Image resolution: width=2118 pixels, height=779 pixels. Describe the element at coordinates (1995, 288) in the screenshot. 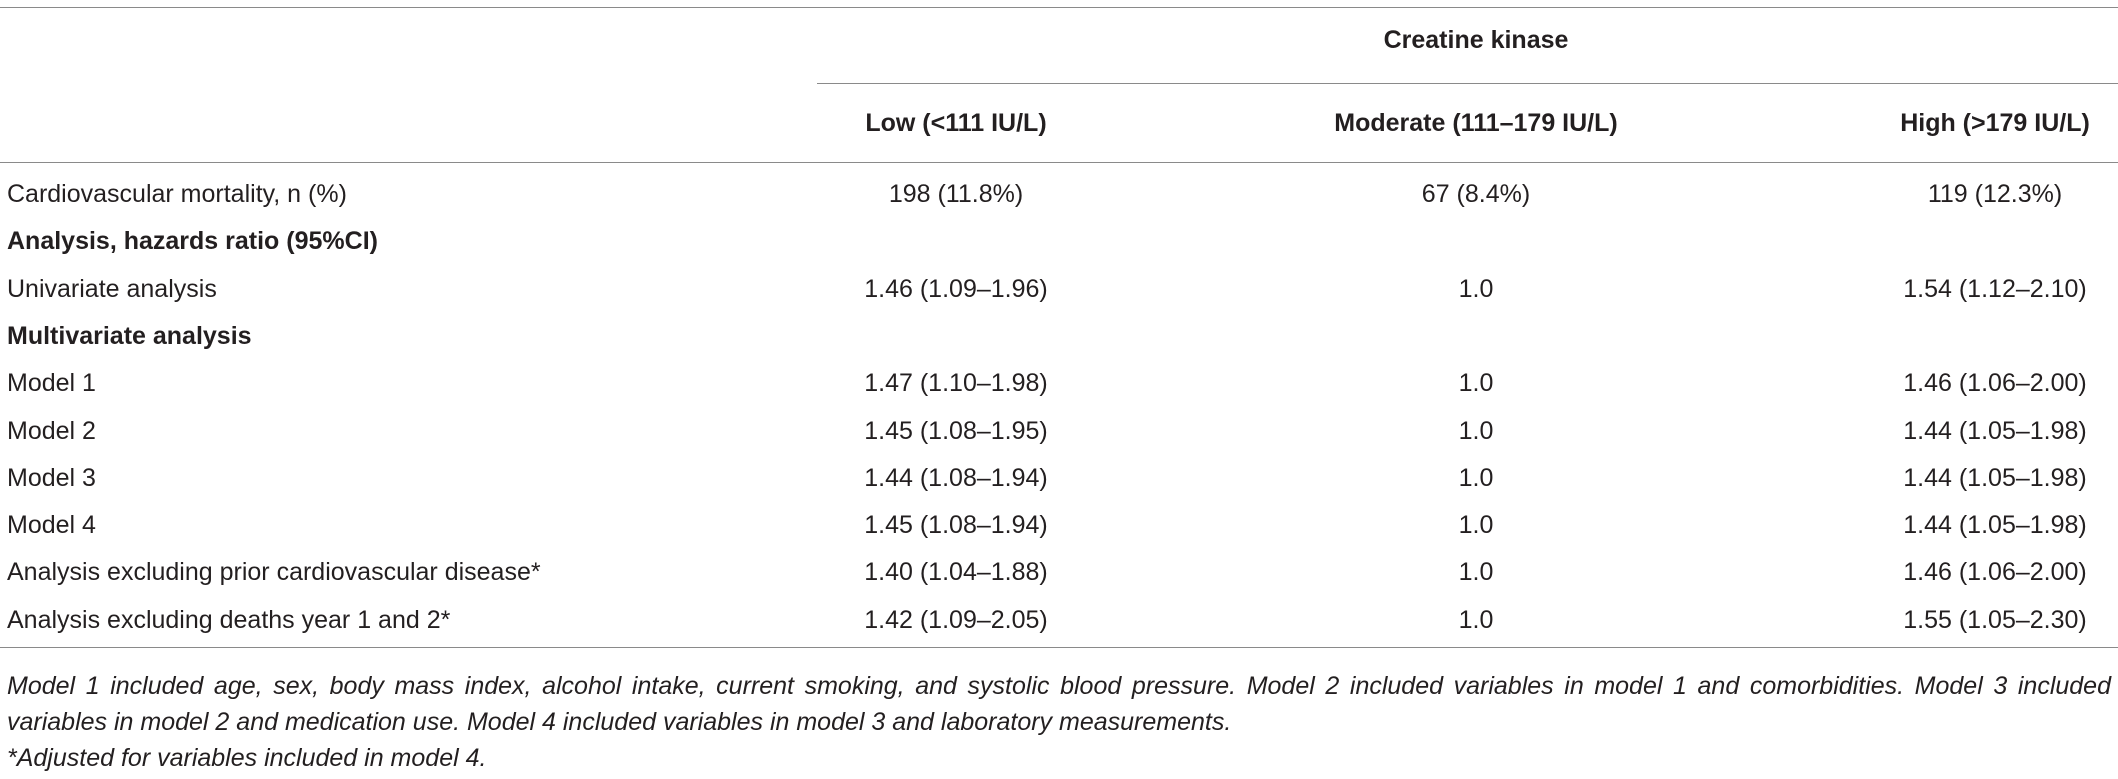

I see `cell: 1.54 (1.12–2.10)` at that location.